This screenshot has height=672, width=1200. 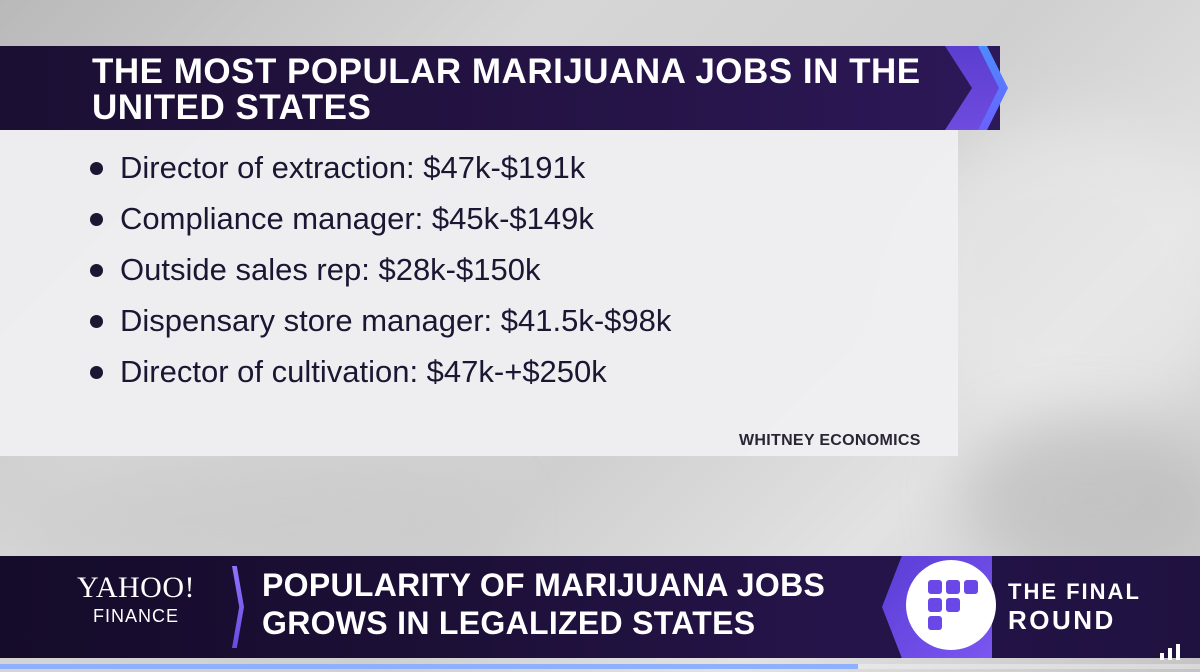 What do you see at coordinates (363, 371) in the screenshot?
I see `job-label: Director of cultivation: $47k-+$250k` at bounding box center [363, 371].